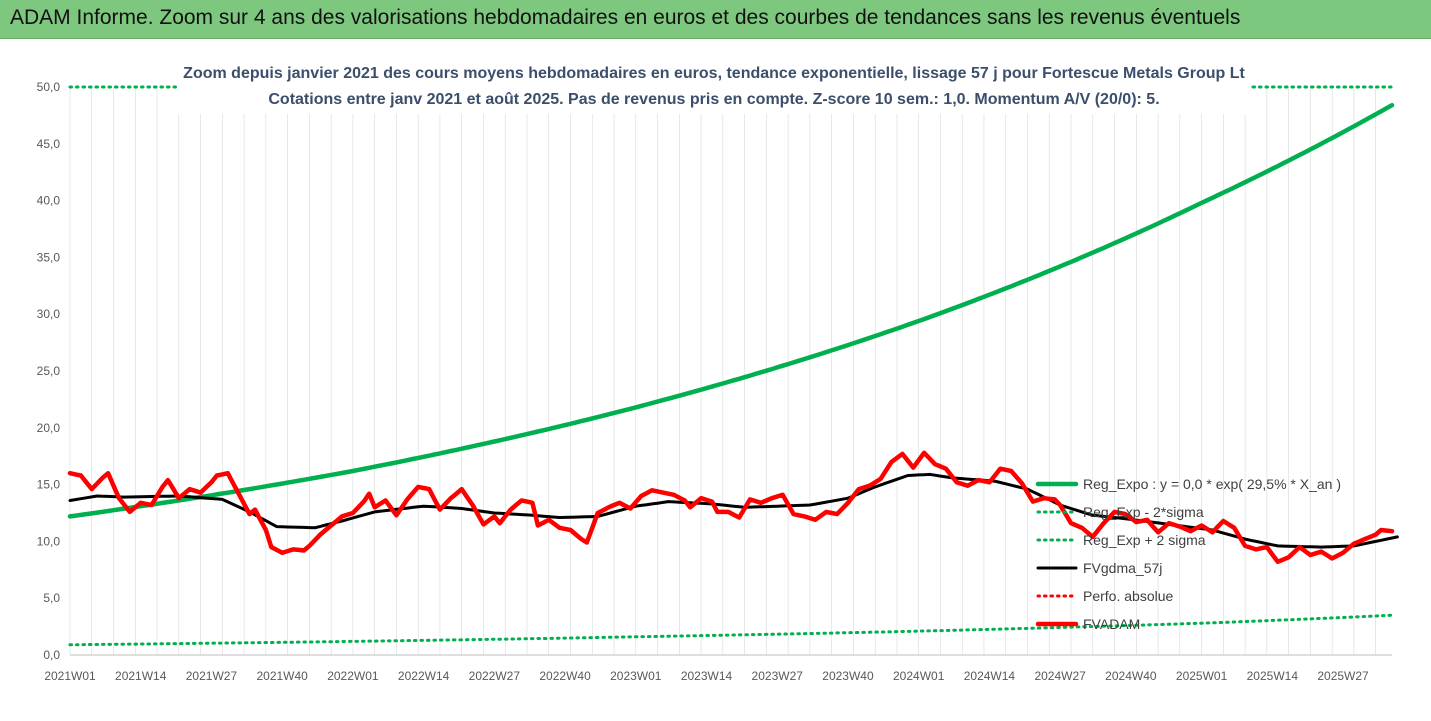 The height and width of the screenshot is (721, 1431). I want to click on x-tick-label: 2021W01, so click(70, 676).